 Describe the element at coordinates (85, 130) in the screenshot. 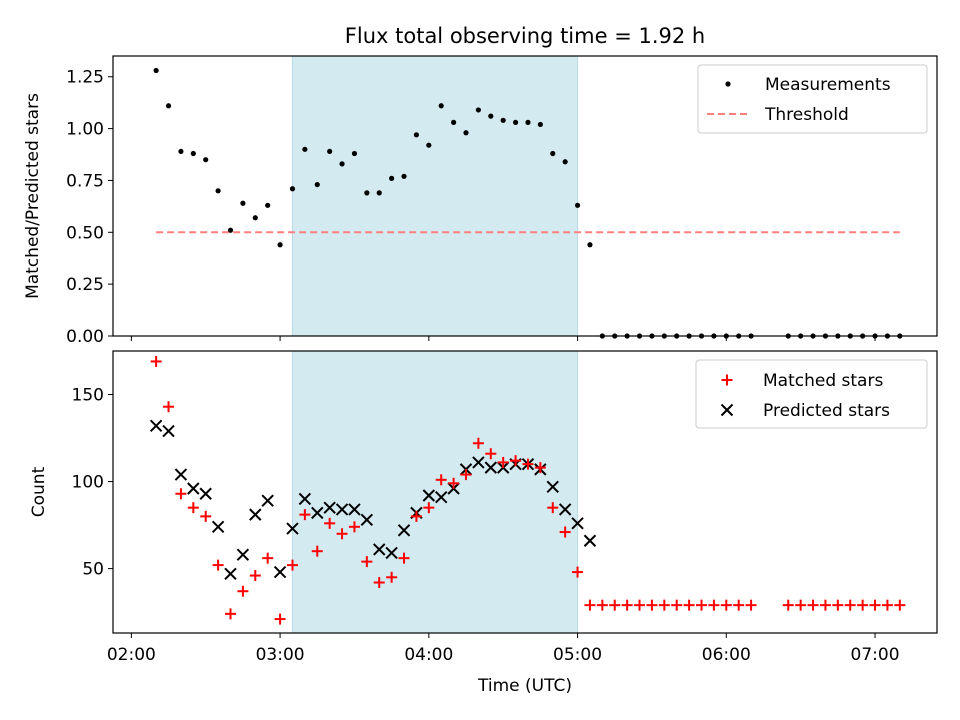

I see `y-tick-label: 1.00` at that location.